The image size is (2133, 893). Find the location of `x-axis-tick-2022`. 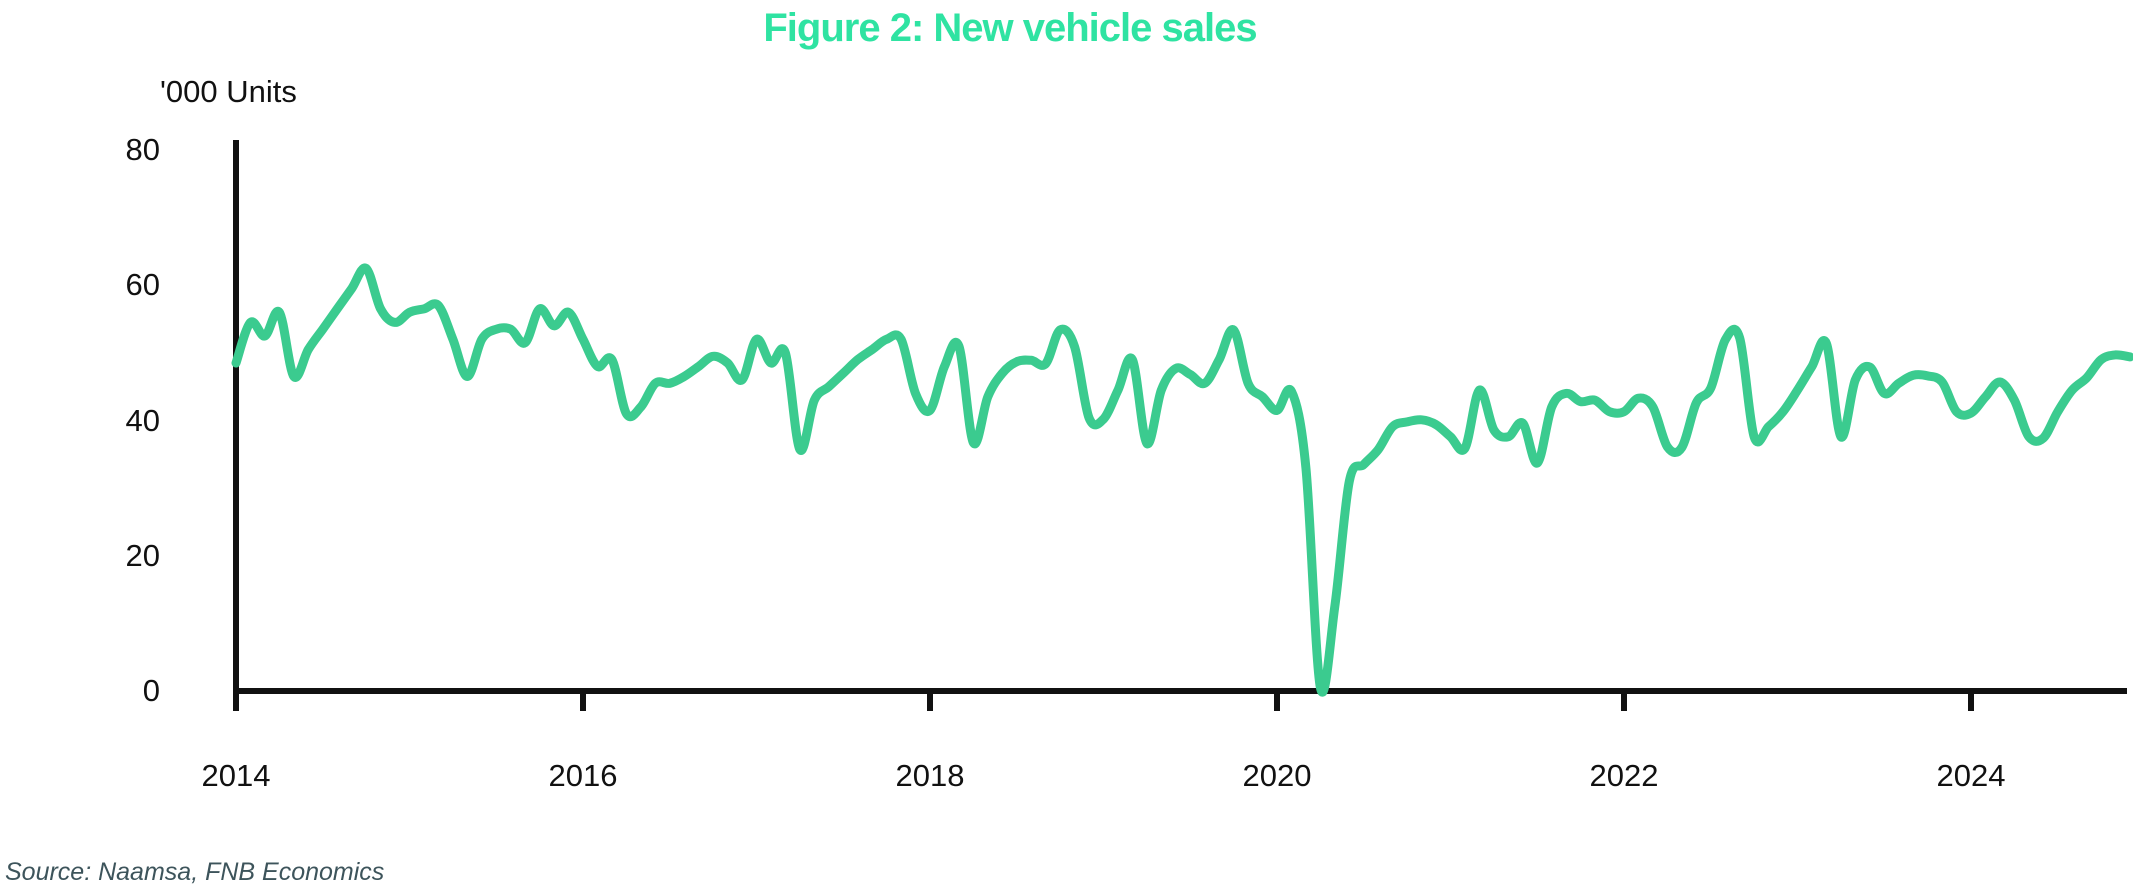

x-axis-tick-2022 is located at coordinates (1624, 701).